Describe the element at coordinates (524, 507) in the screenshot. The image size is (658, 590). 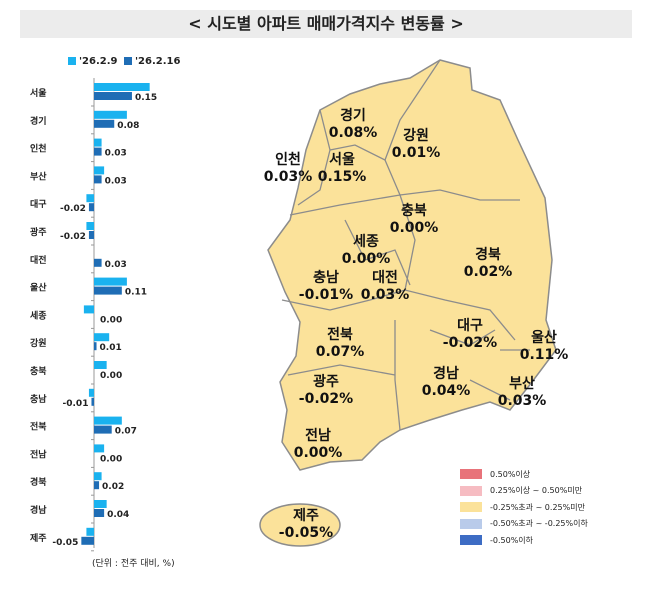
I see `map-legend-item: -0.25%초과 ~ 0.25%미만` at that location.